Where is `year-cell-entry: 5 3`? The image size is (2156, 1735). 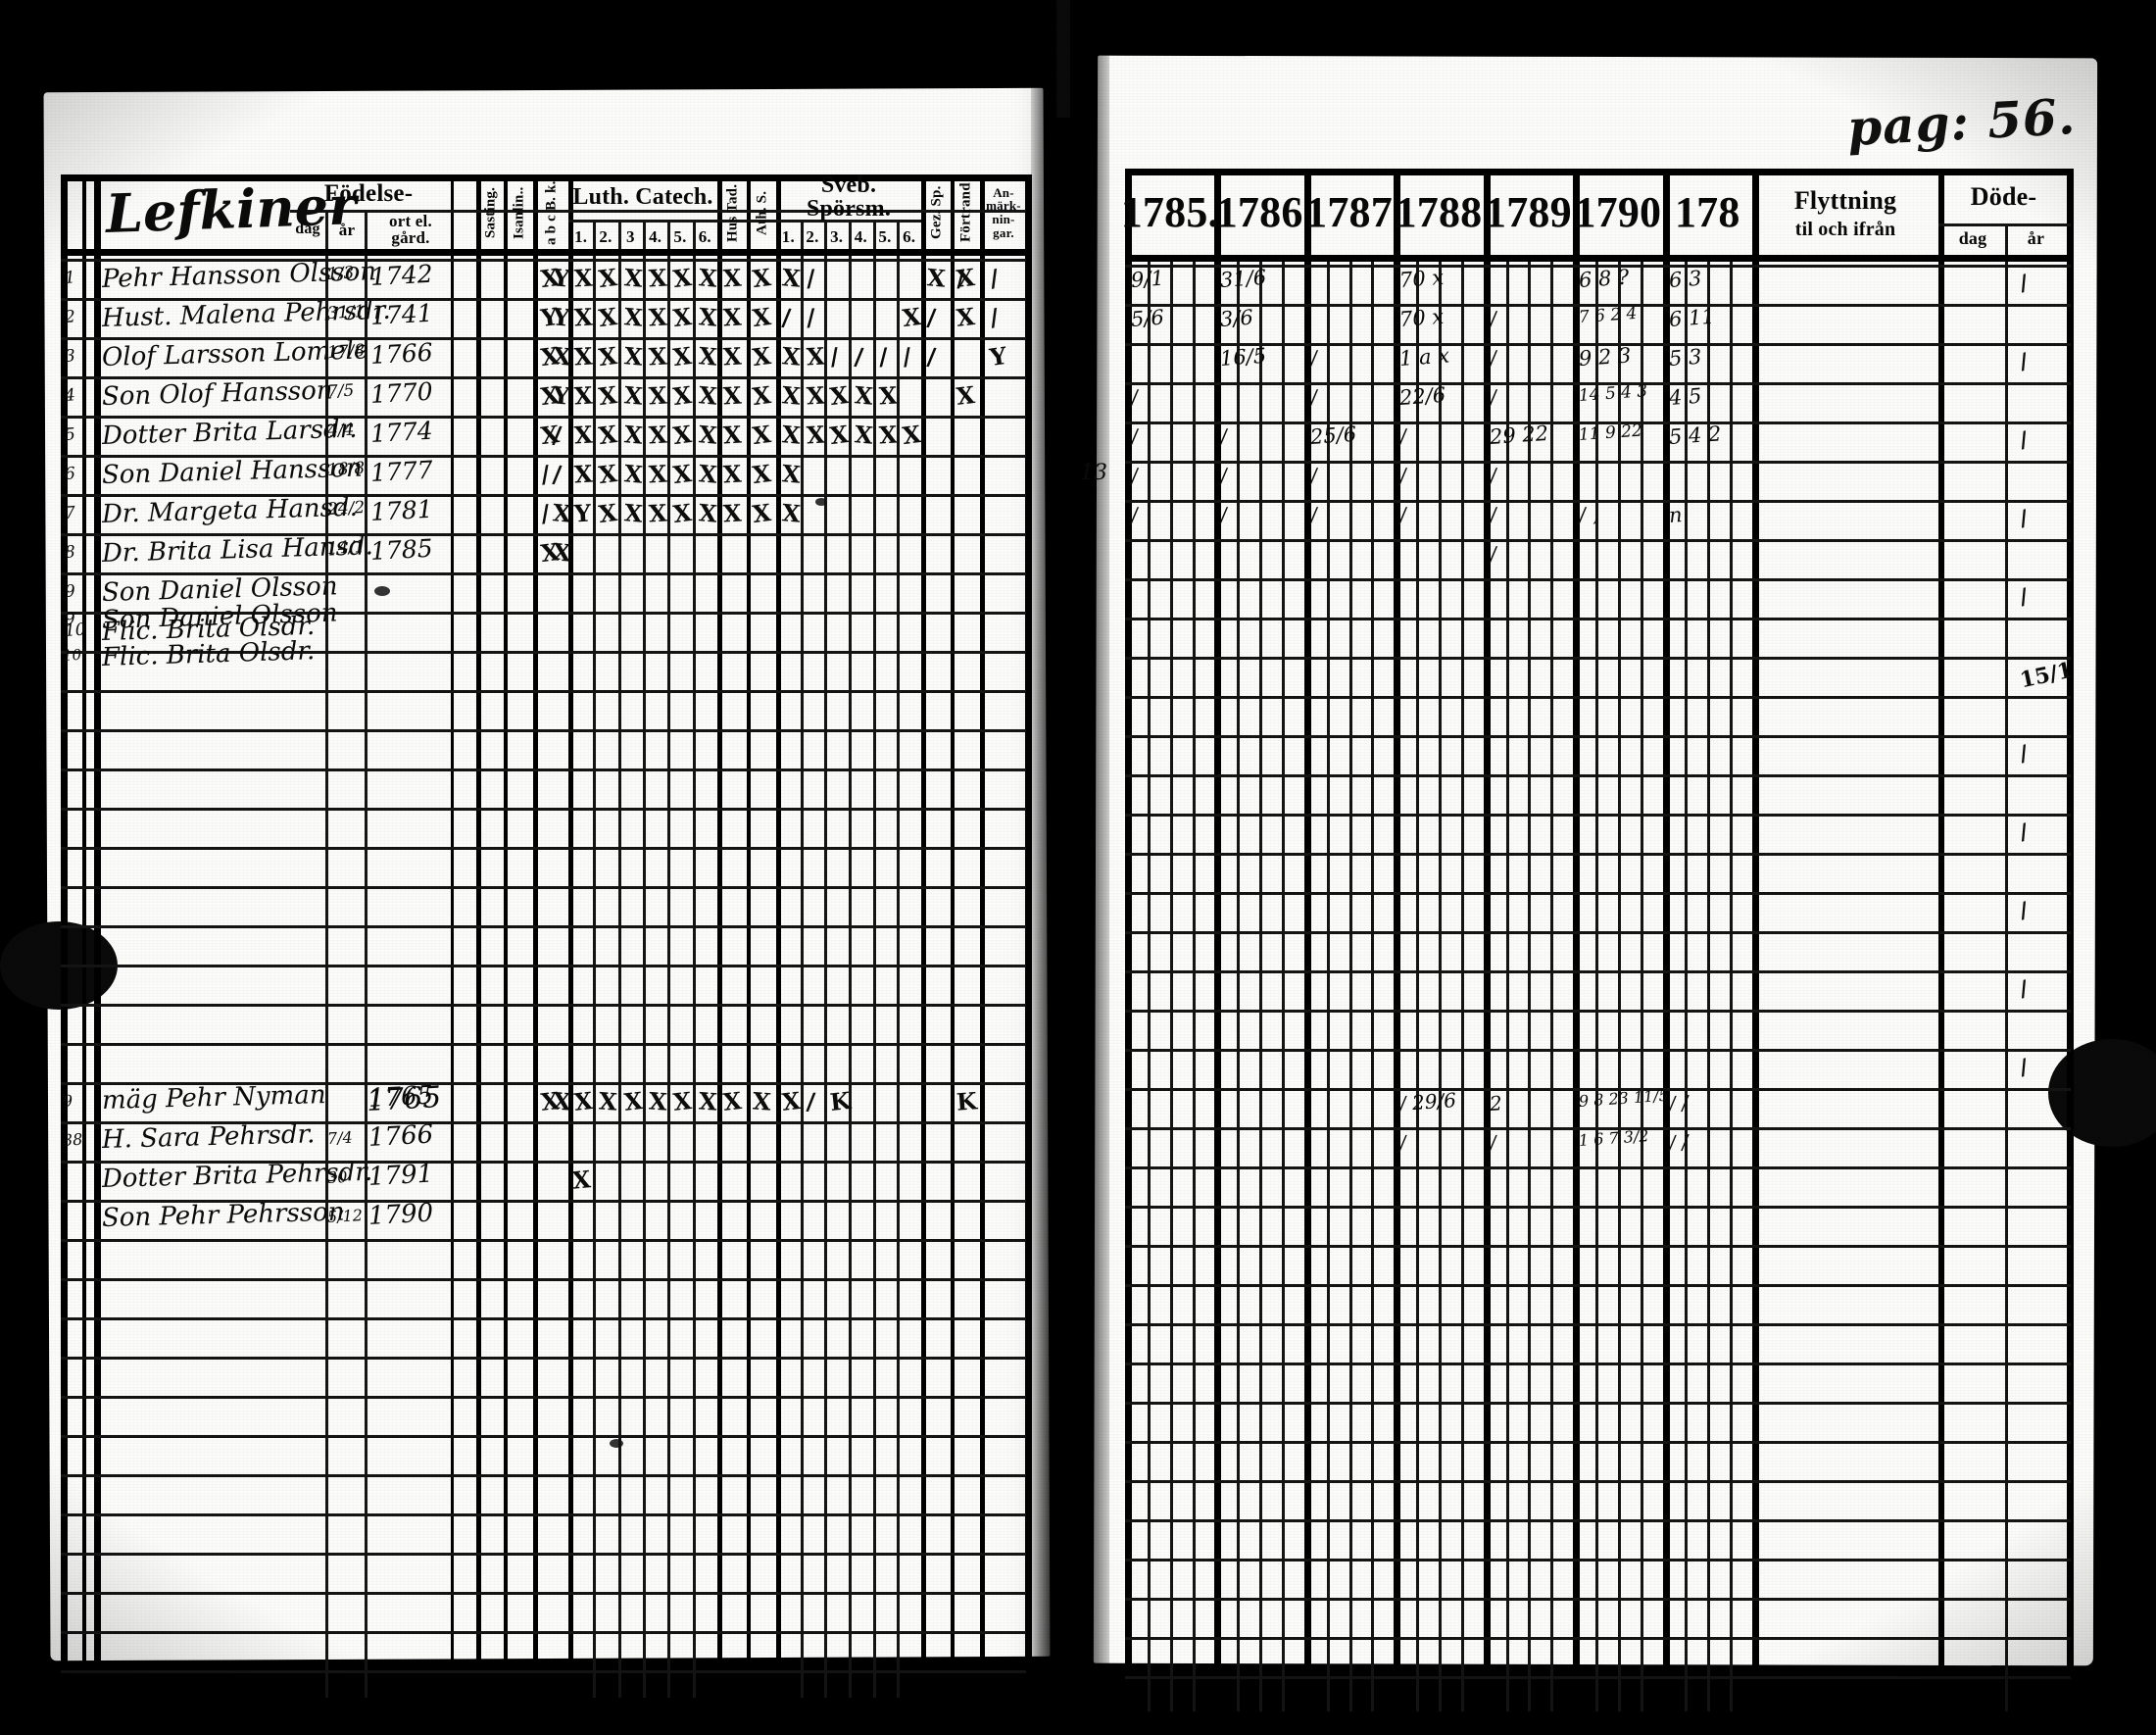
year-cell-entry: 5 3 is located at coordinates (1684, 357).